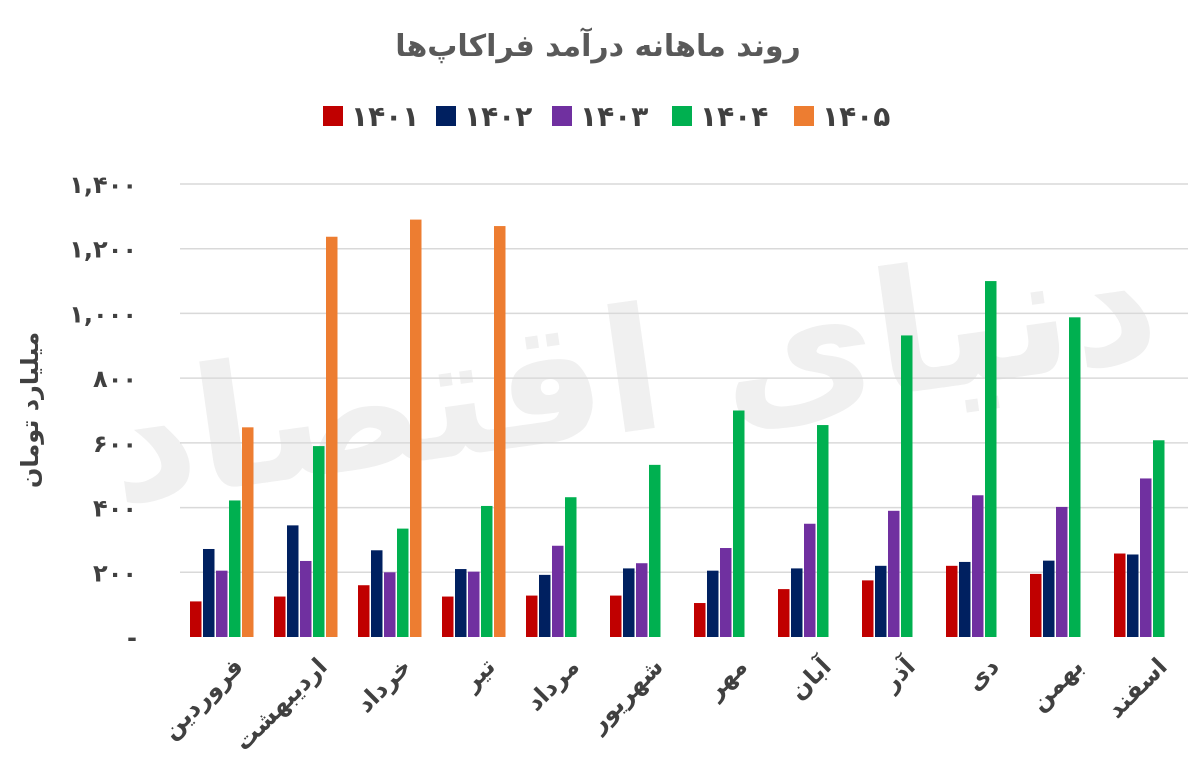 Image resolution: width=1200 pixels, height=776 pixels. Describe the element at coordinates (856, 116) in the screenshot. I see `legend-label: ۱۴۰۵` at that location.